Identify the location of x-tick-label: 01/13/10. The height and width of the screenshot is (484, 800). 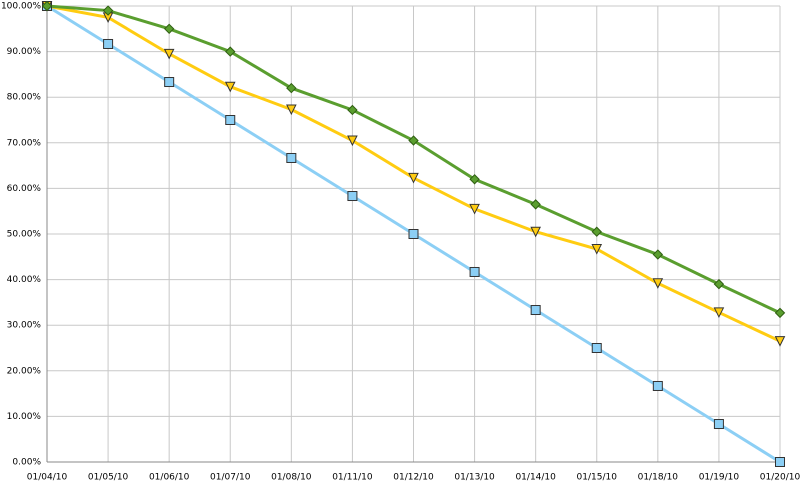
(474, 478).